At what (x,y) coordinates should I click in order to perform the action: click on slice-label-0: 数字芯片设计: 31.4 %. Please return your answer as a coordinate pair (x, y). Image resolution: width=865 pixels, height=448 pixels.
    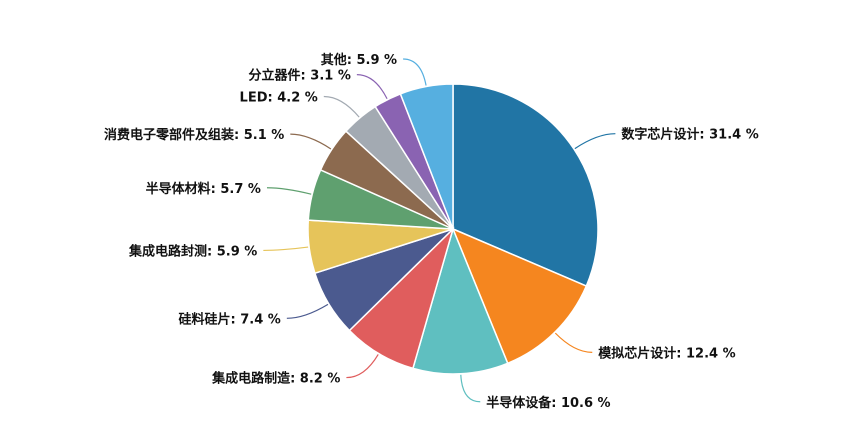
    Looking at the image, I should click on (689, 135).